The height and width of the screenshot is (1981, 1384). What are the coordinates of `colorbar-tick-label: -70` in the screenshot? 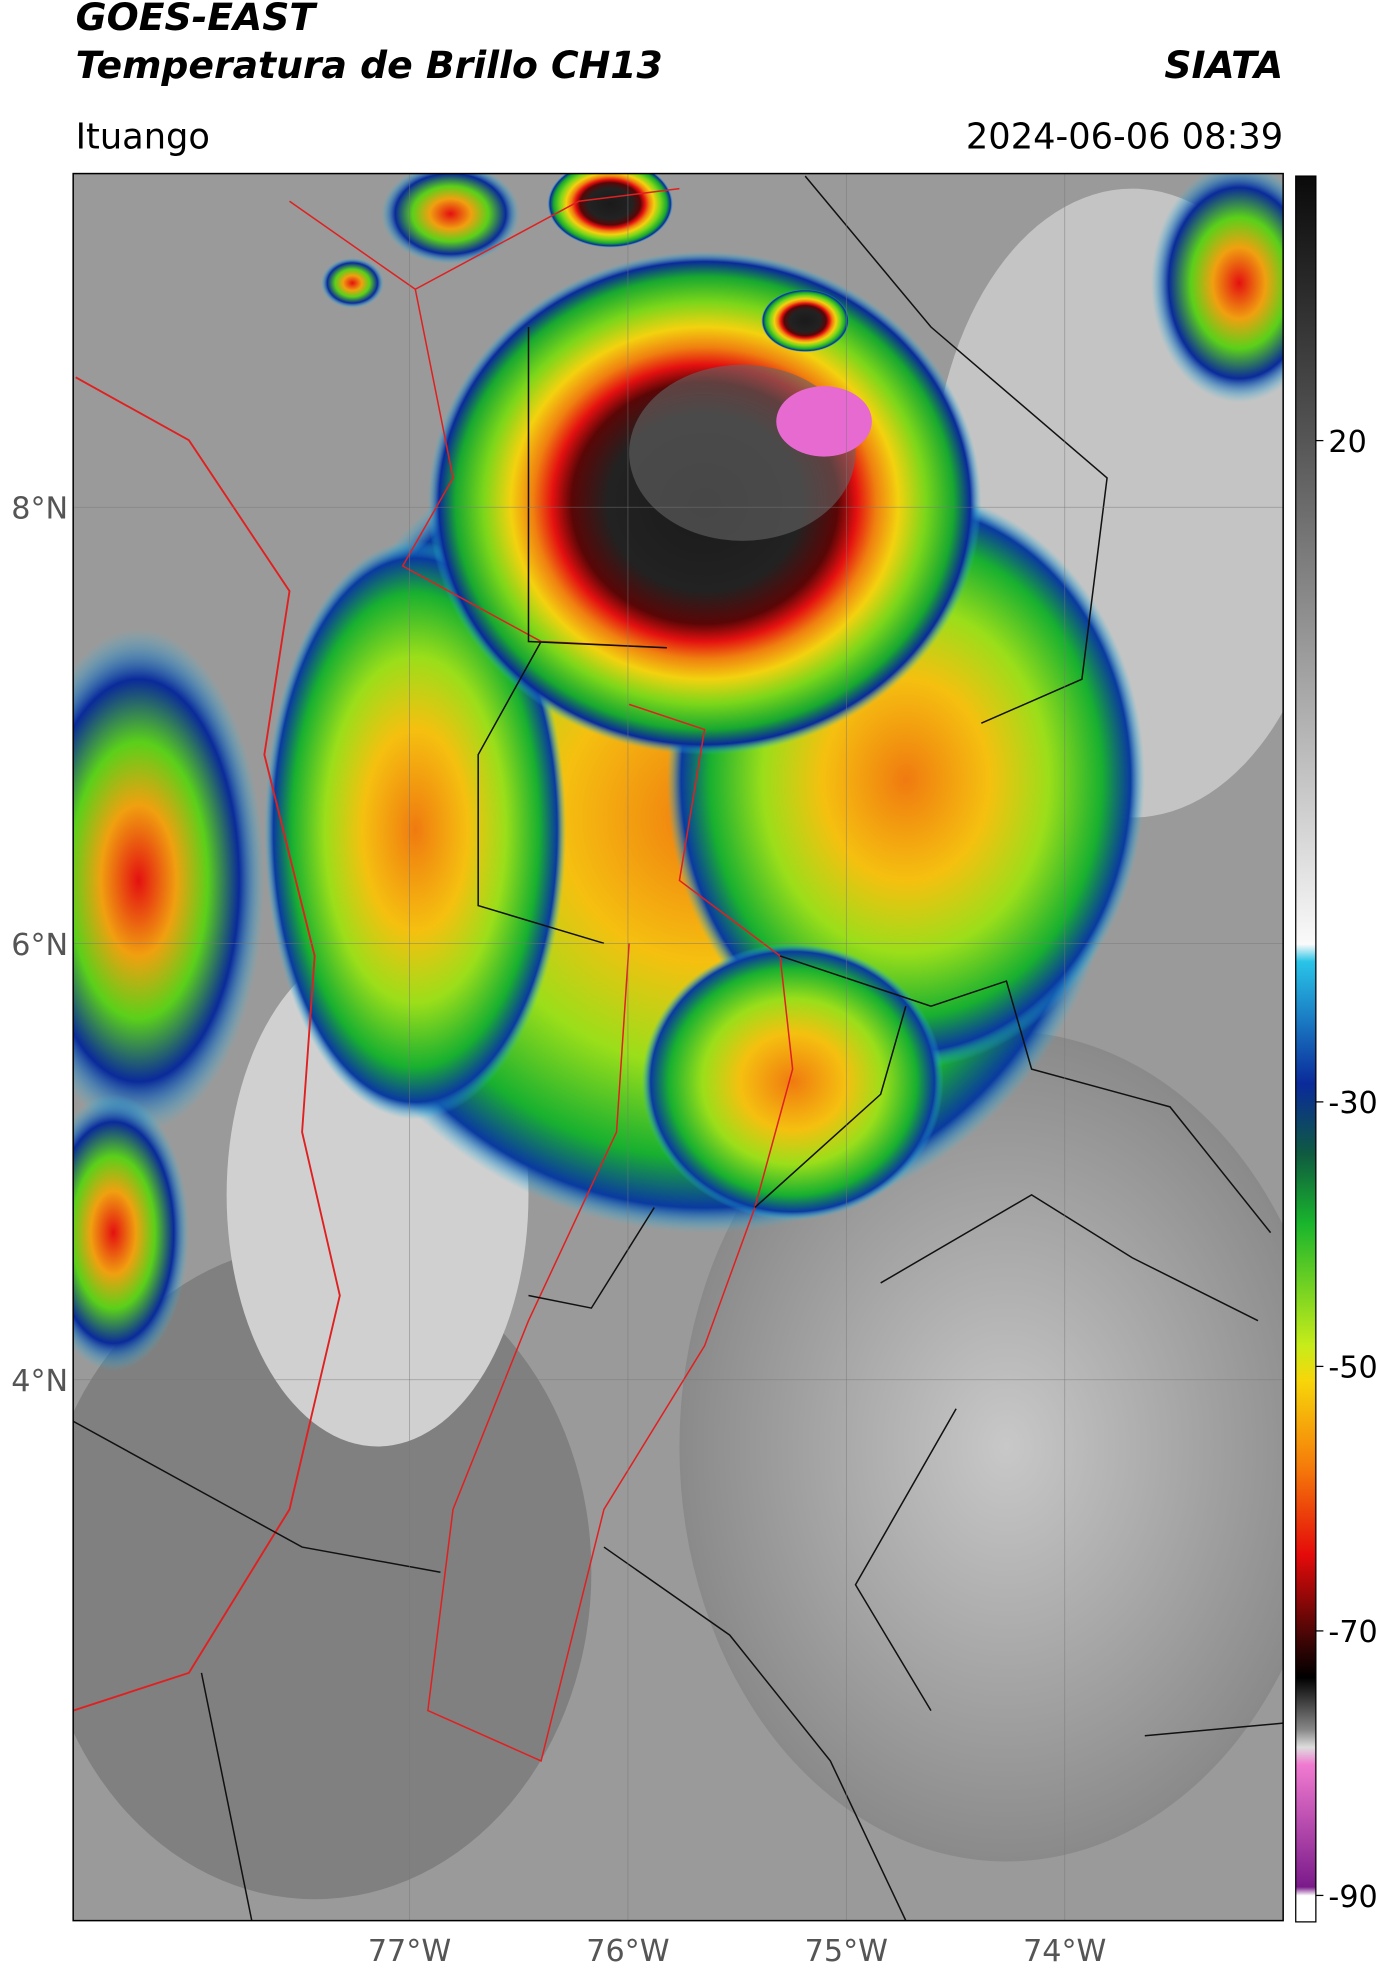 It's located at (1352, 1632).